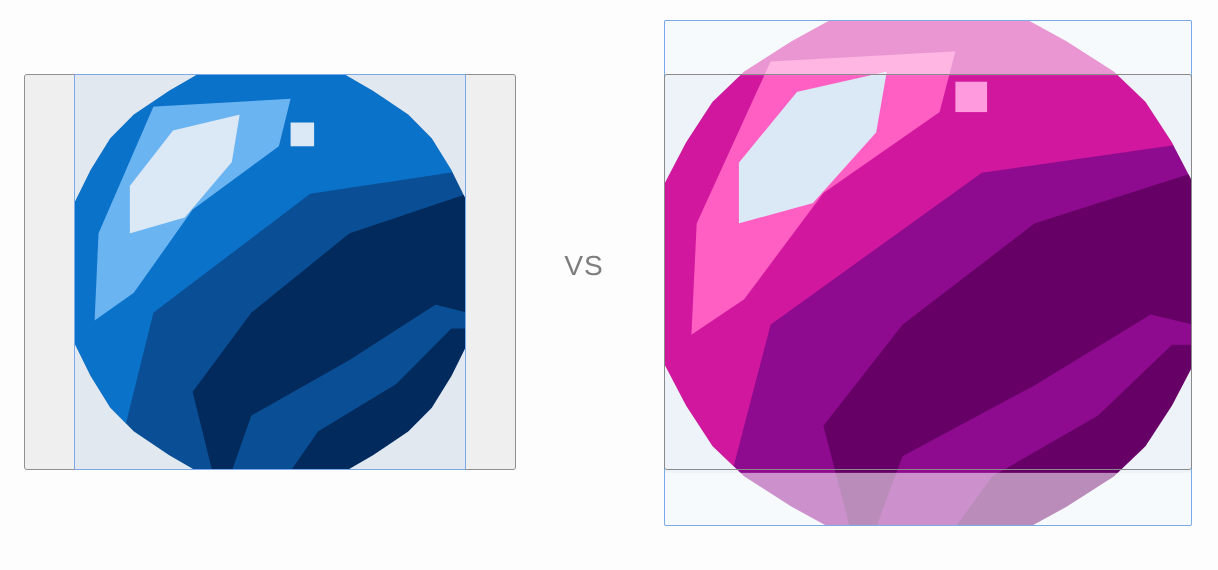  Describe the element at coordinates (584, 265) in the screenshot. I see `vs-label: VS` at that location.